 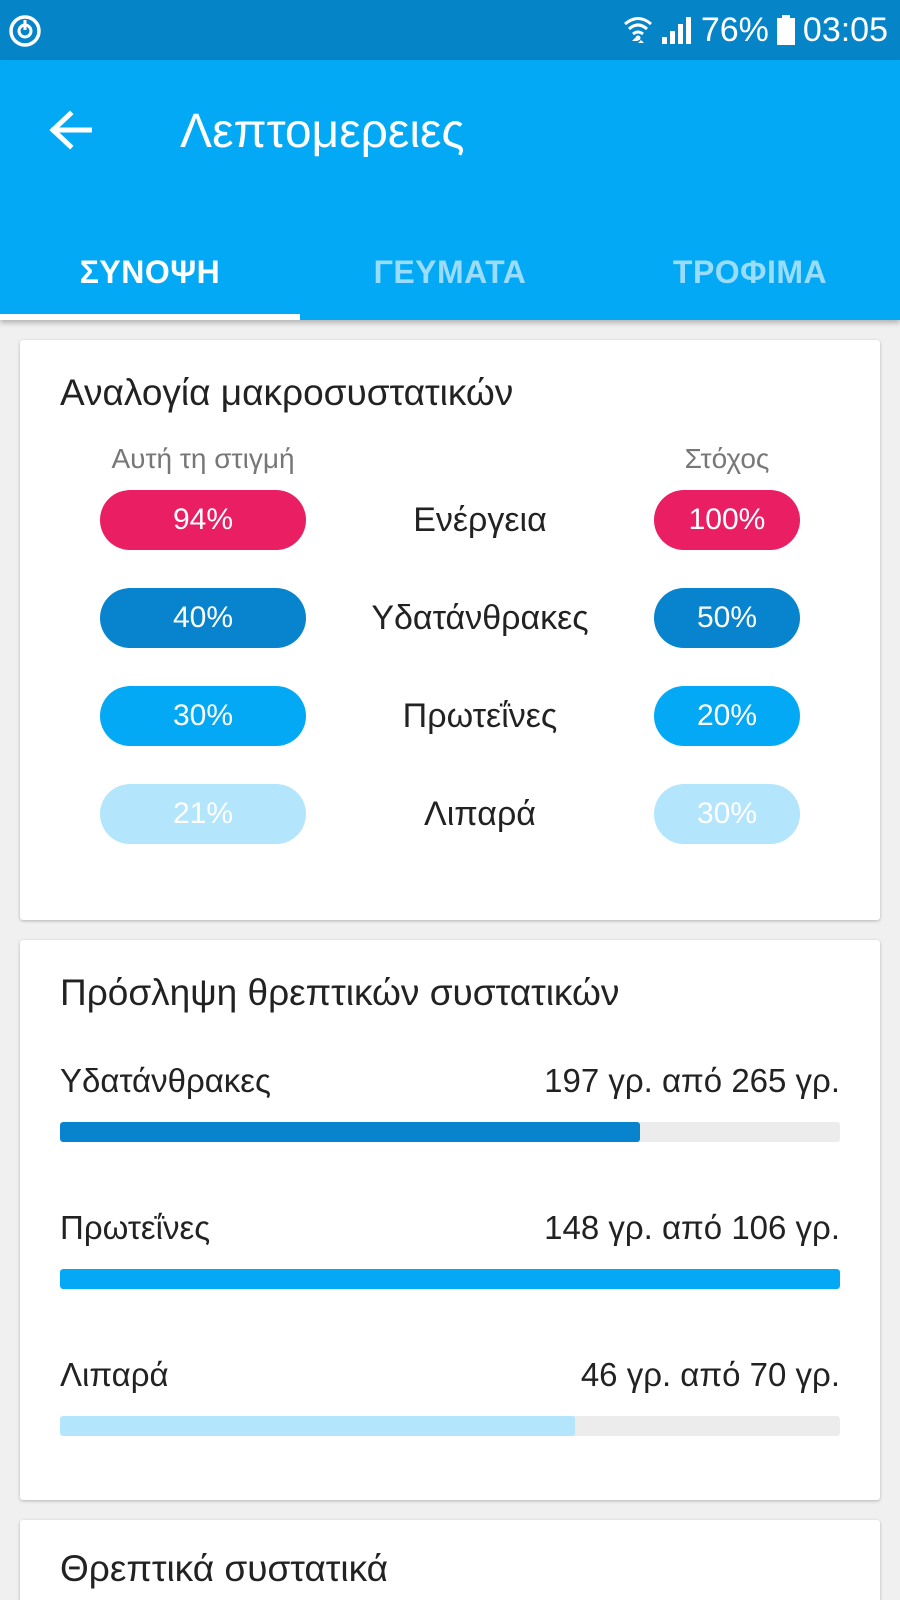 What do you see at coordinates (450, 1107) in the screenshot?
I see `nutrient-item: Υδατάνθρακες 197 γρ. από 265 γρ.` at bounding box center [450, 1107].